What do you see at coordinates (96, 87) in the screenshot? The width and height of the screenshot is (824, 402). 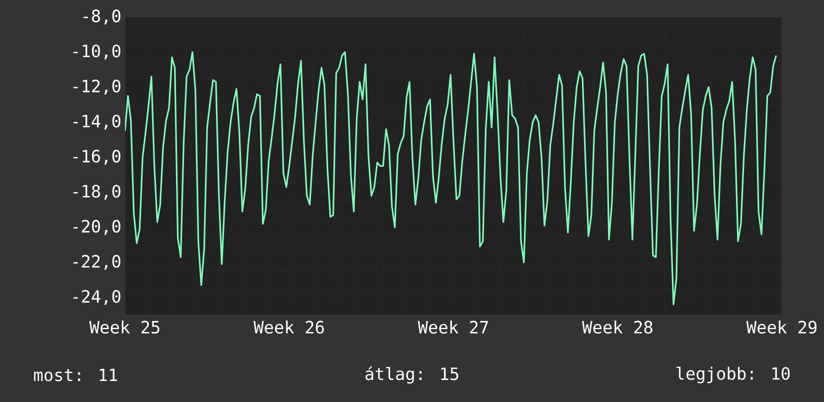 I see `y-tick-label: -12,0` at bounding box center [96, 87].